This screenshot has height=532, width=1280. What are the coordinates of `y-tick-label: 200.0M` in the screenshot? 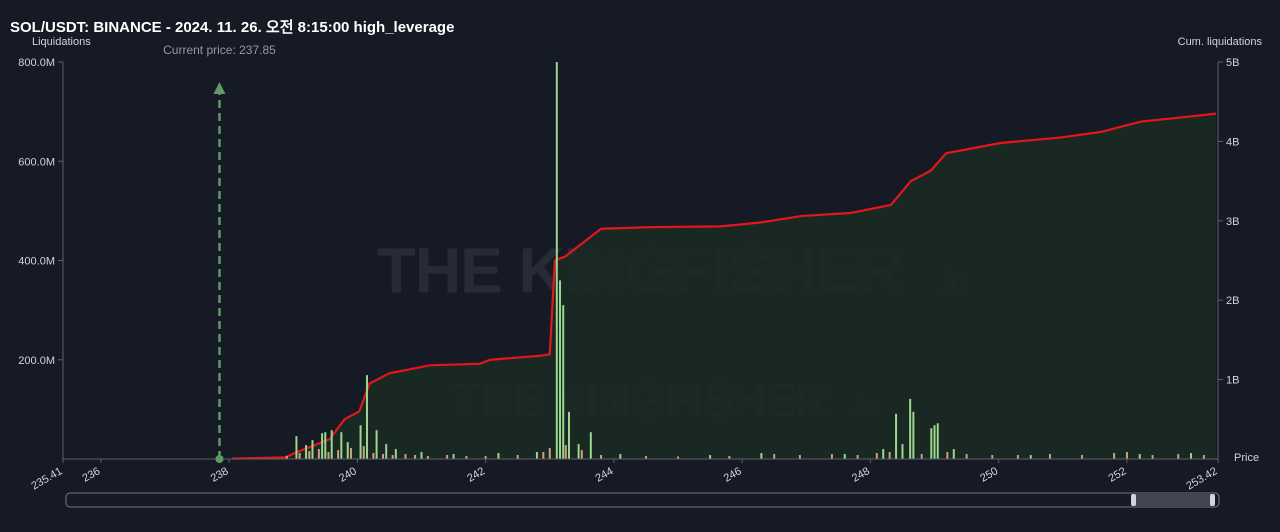 It's located at (36, 361).